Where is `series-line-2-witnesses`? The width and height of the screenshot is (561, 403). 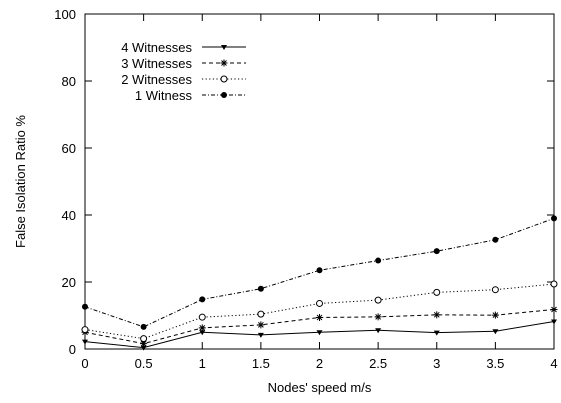 series-line-2-witnesses is located at coordinates (319, 311).